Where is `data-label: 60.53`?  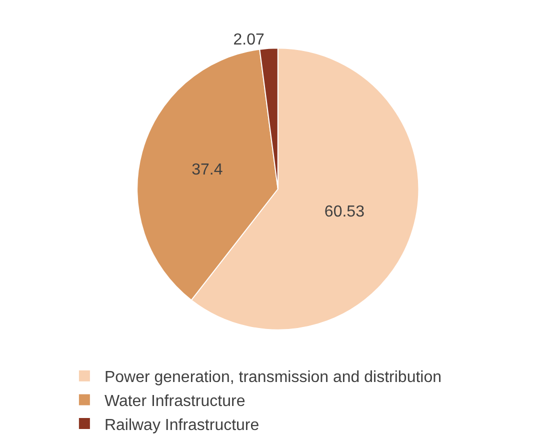 data-label: 60.53 is located at coordinates (344, 211).